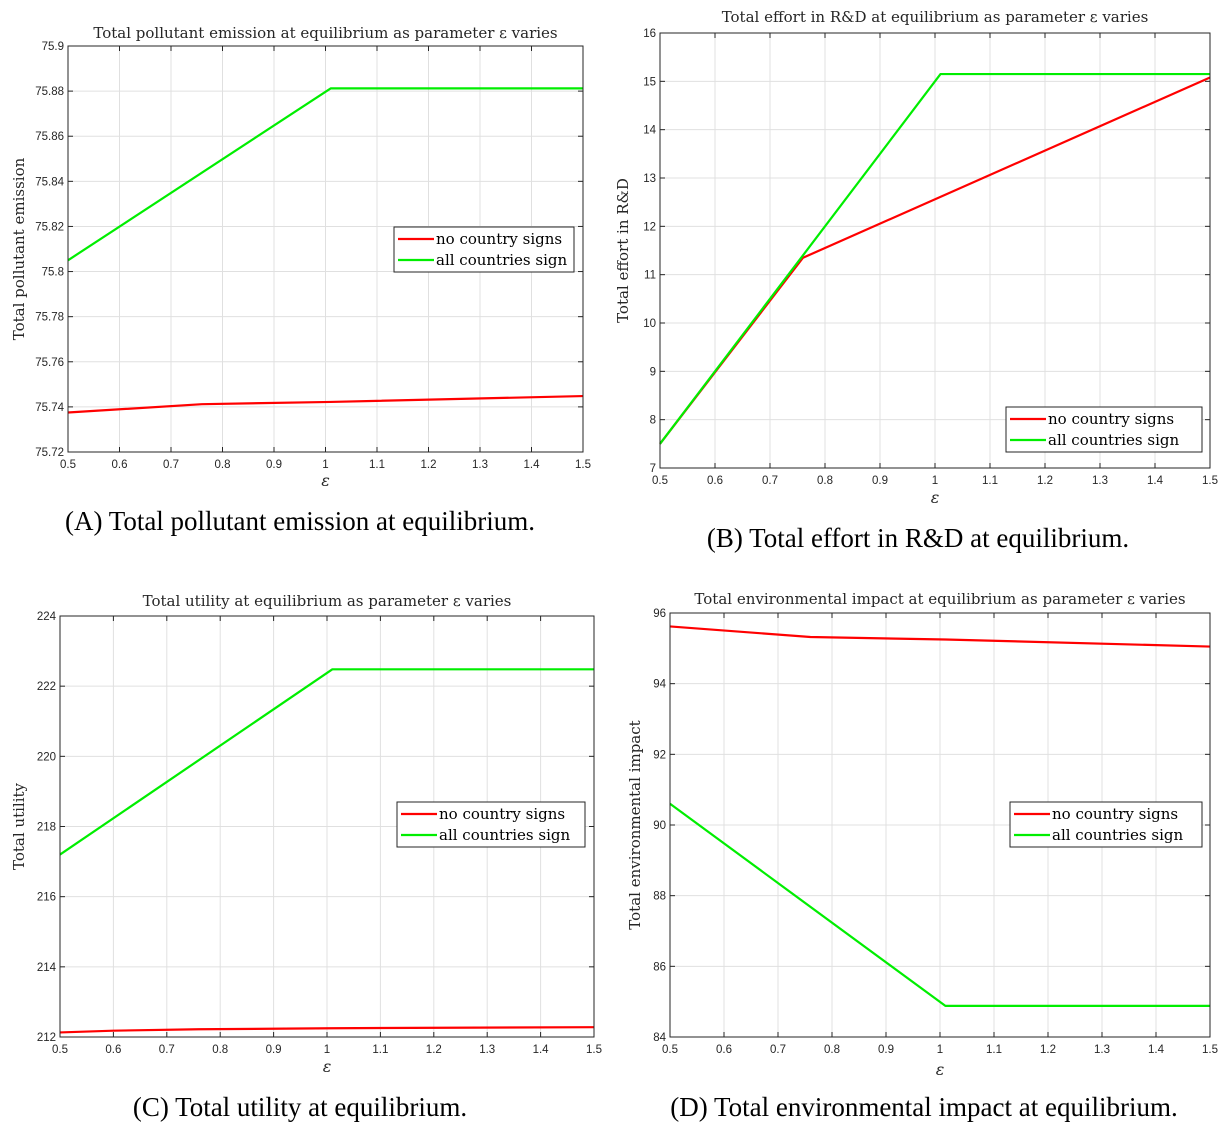  Describe the element at coordinates (653, 469) in the screenshot. I see `y-tick-label: 7` at that location.